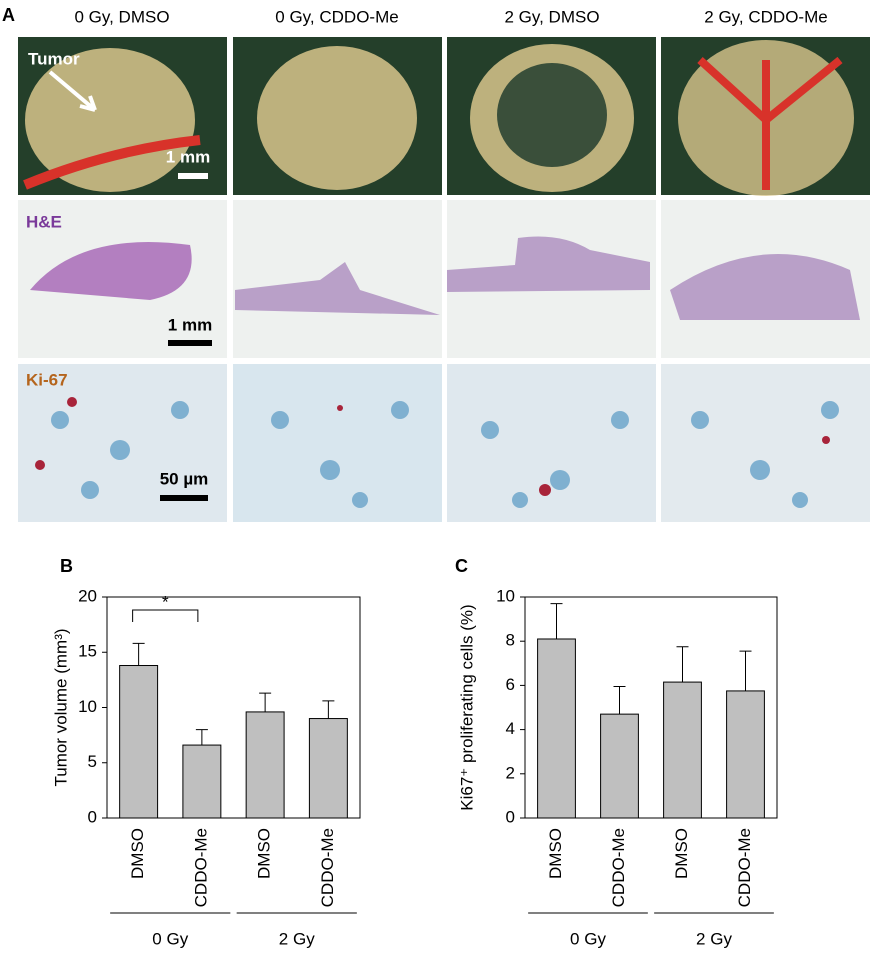  Describe the element at coordinates (510, 640) in the screenshot. I see `y-tick-label: 8` at that location.